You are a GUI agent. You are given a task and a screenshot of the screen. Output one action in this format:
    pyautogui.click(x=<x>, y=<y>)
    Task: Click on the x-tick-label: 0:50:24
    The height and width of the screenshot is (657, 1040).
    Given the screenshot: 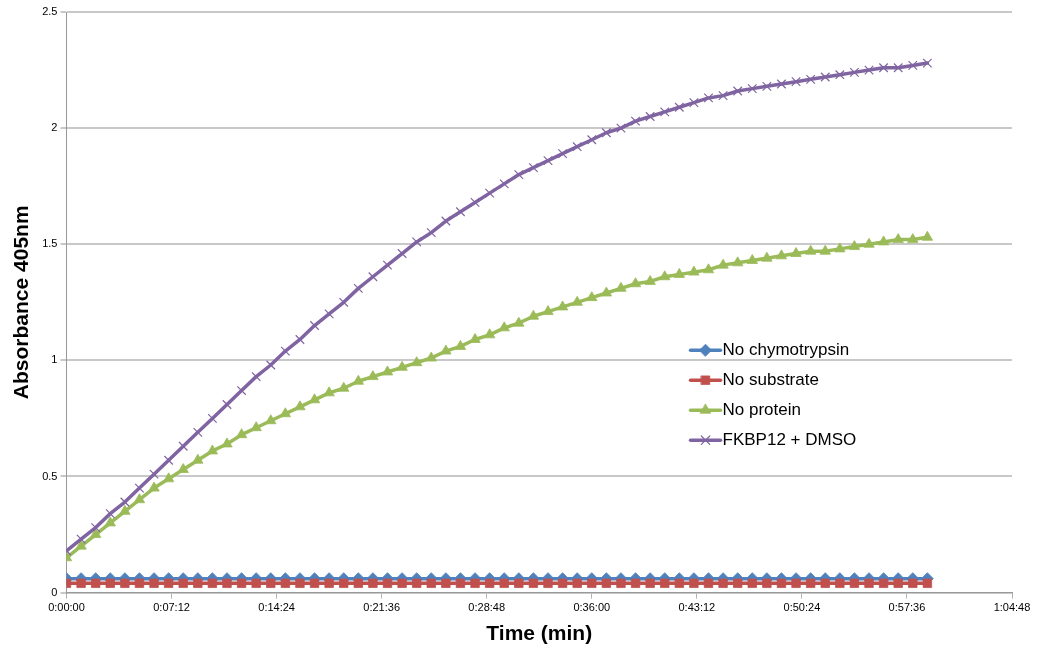 What is the action you would take?
    pyautogui.click(x=802, y=607)
    